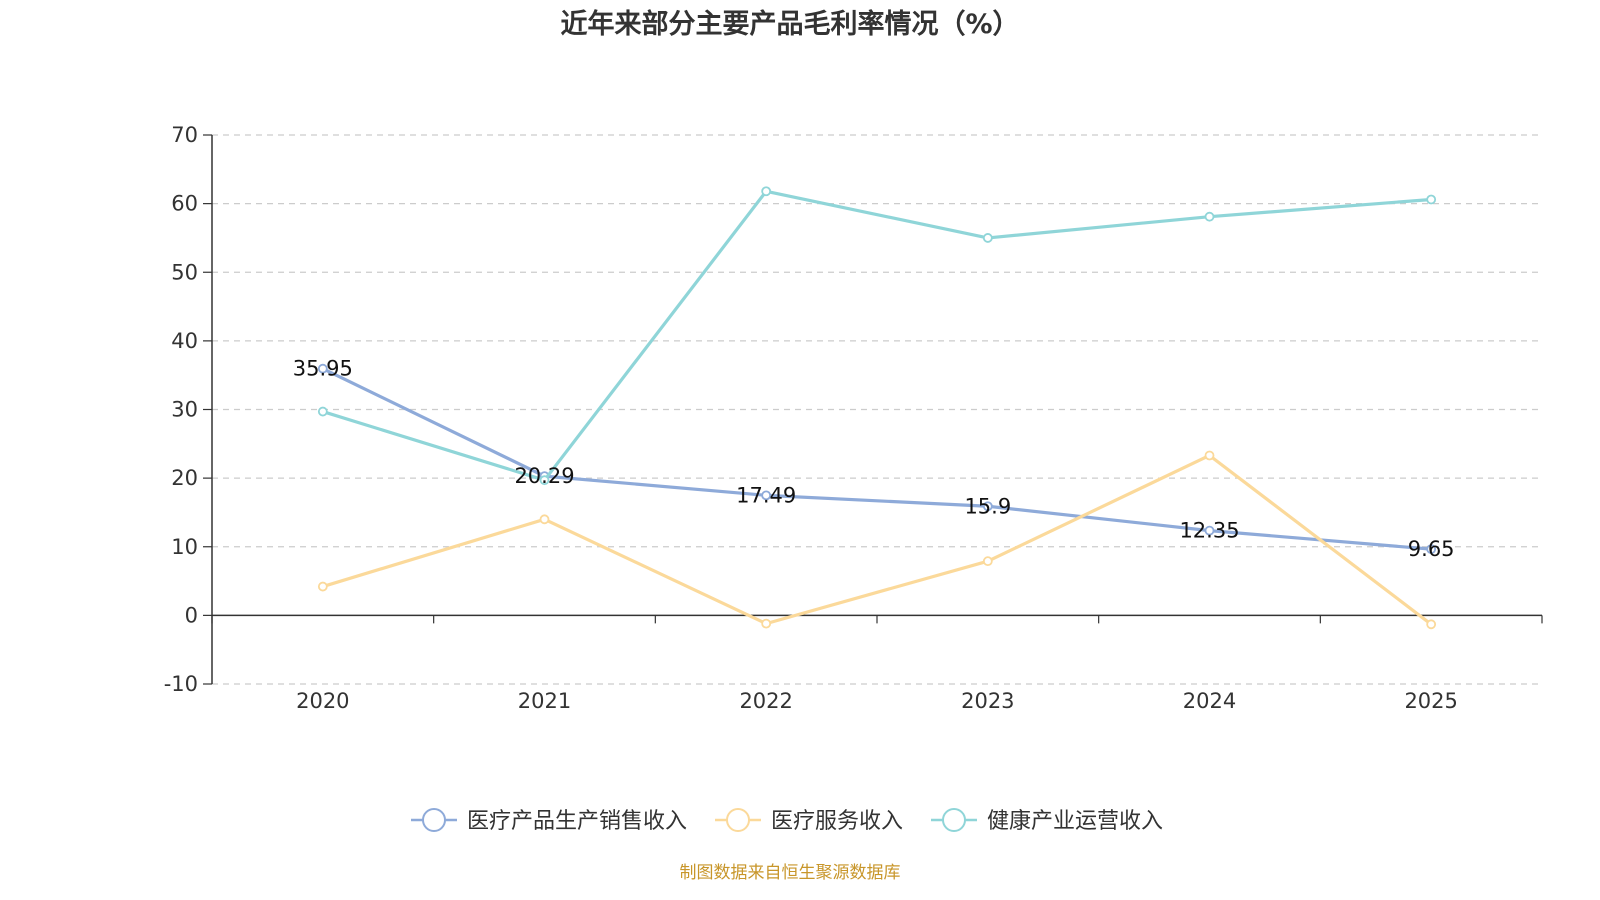 Image resolution: width=1600 pixels, height=900 pixels. I want to click on x-tick-label: 2022, so click(765, 701).